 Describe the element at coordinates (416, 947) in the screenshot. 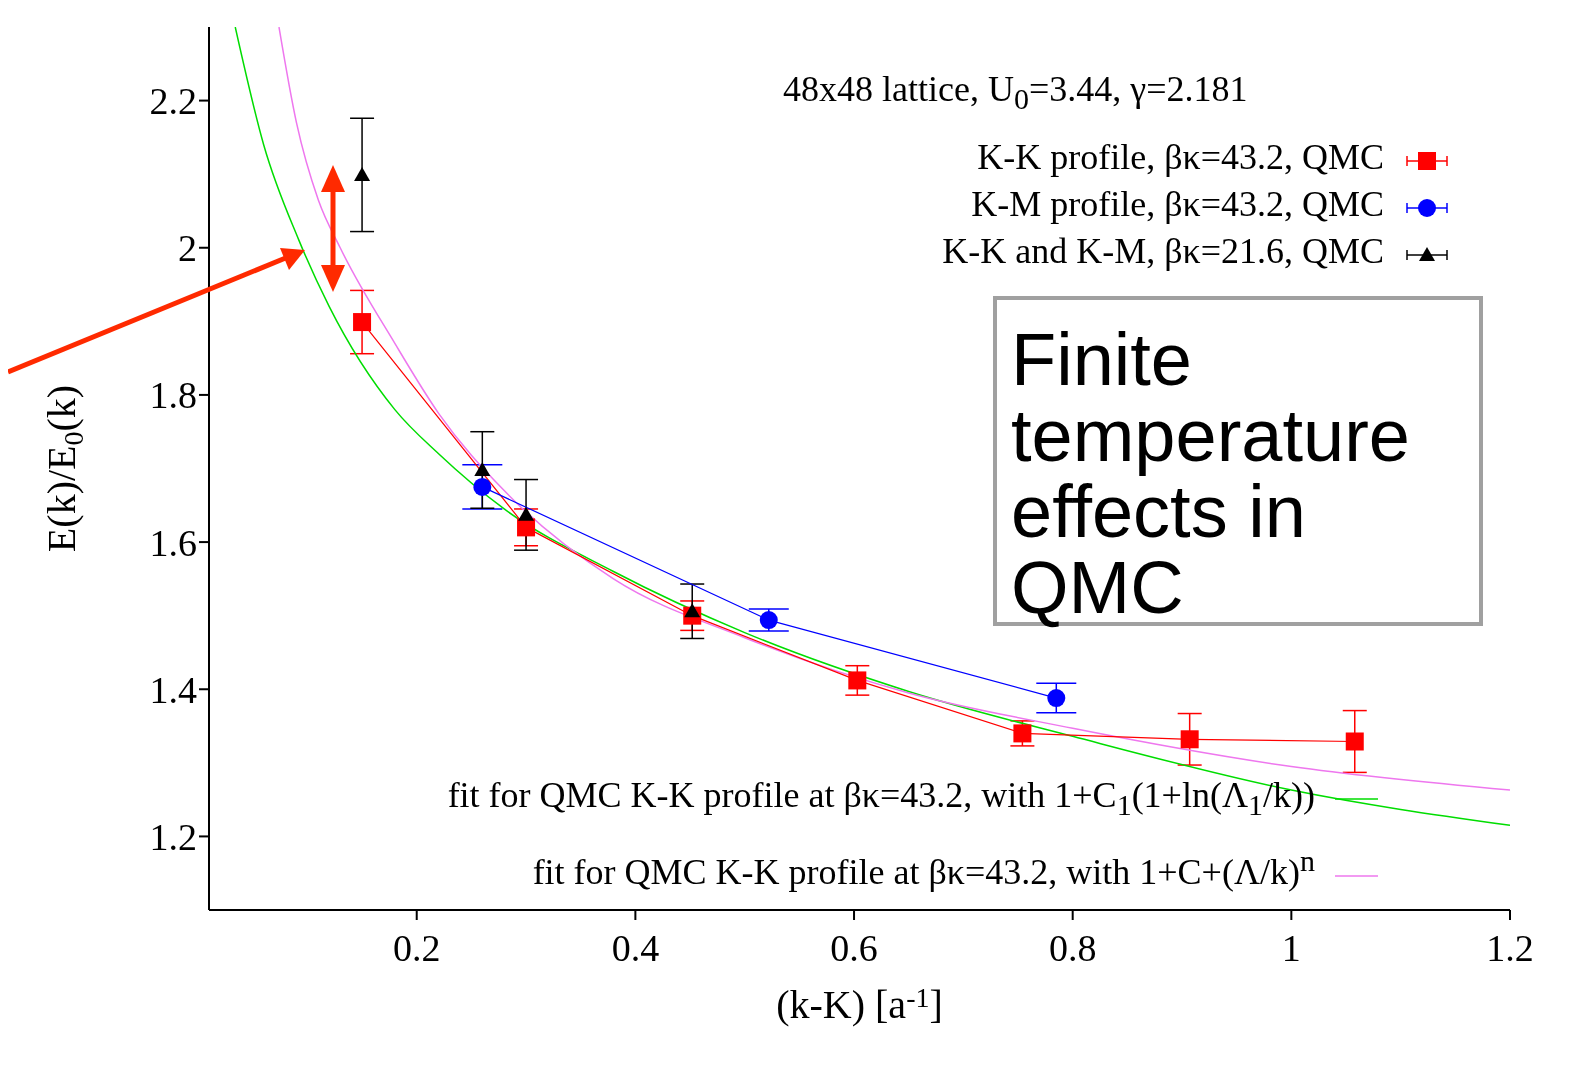

I see `x-tick-label: 0.2` at that location.